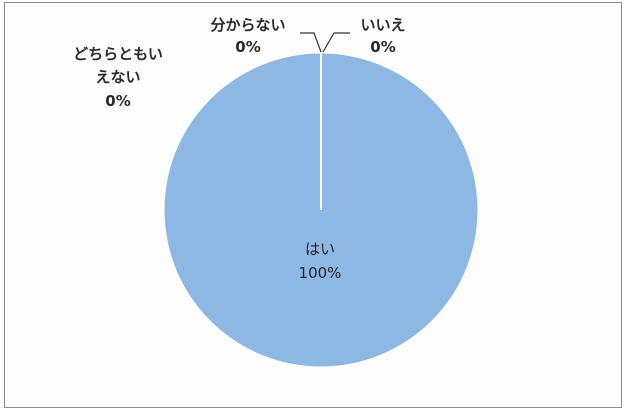  What do you see at coordinates (320, 249) in the screenshot?
I see `label-hai-name: はい` at bounding box center [320, 249].